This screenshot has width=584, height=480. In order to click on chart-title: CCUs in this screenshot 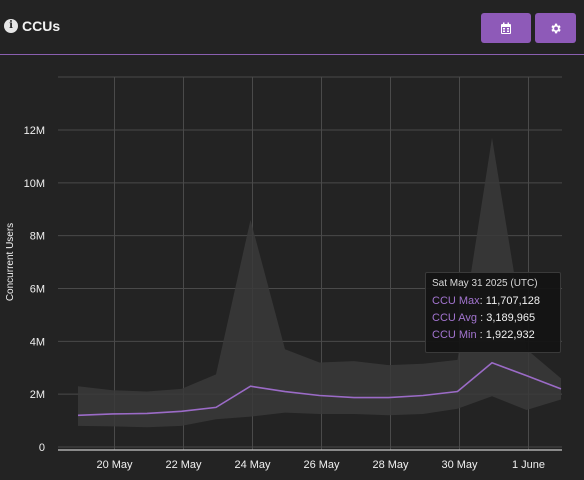, I will do `click(41, 26)`.